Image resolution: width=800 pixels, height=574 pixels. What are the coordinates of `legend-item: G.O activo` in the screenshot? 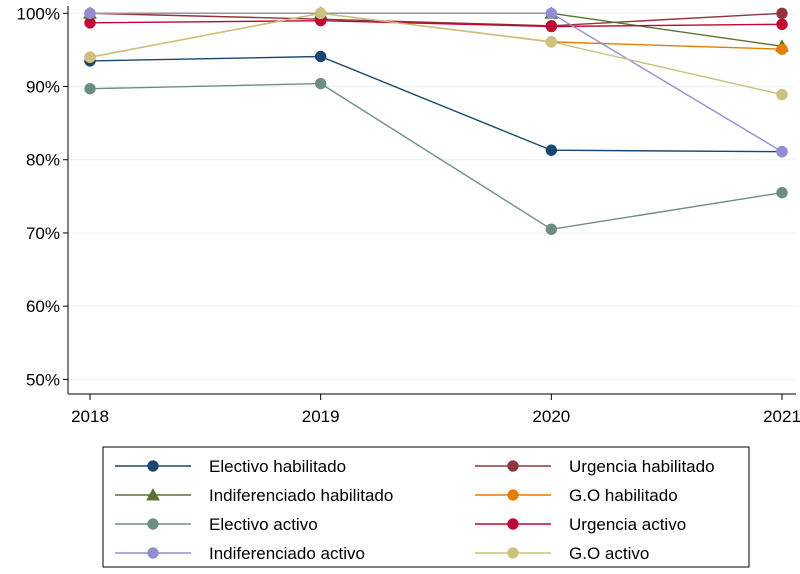 It's located at (562, 553).